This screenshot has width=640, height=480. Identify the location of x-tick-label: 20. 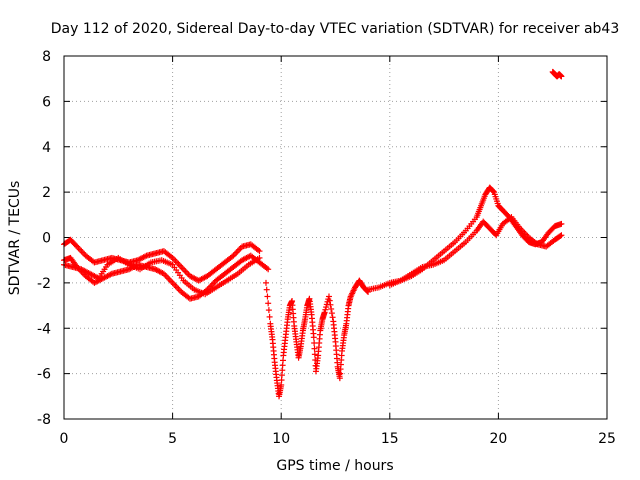
(498, 439).